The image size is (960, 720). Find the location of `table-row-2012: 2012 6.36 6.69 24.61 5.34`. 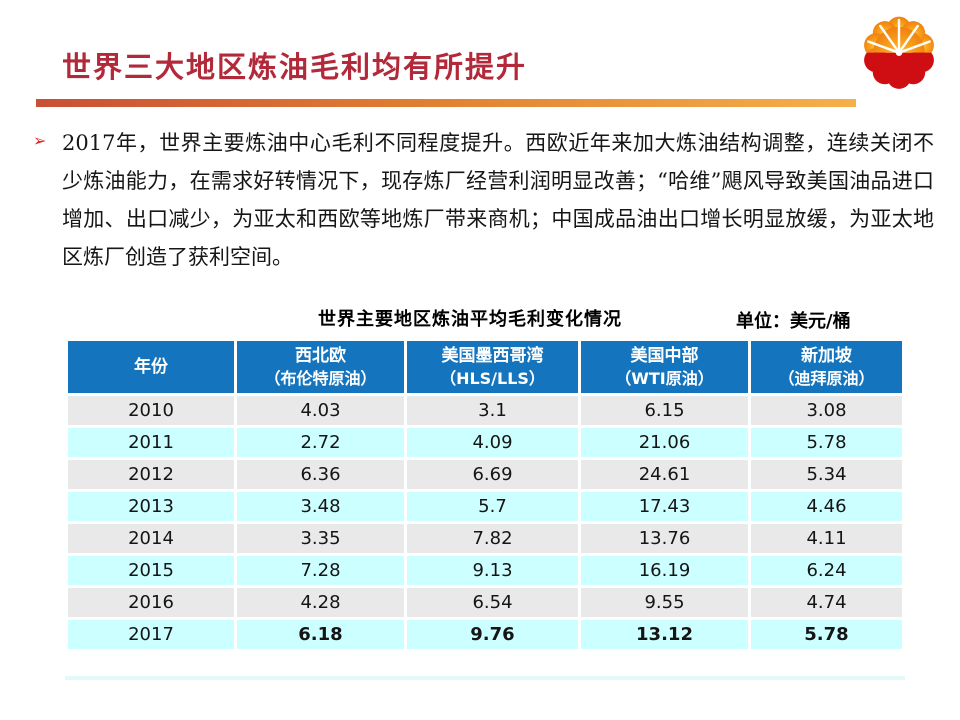

table-row-2012: 2012 6.36 6.69 24.61 5.34 is located at coordinates (485, 474).